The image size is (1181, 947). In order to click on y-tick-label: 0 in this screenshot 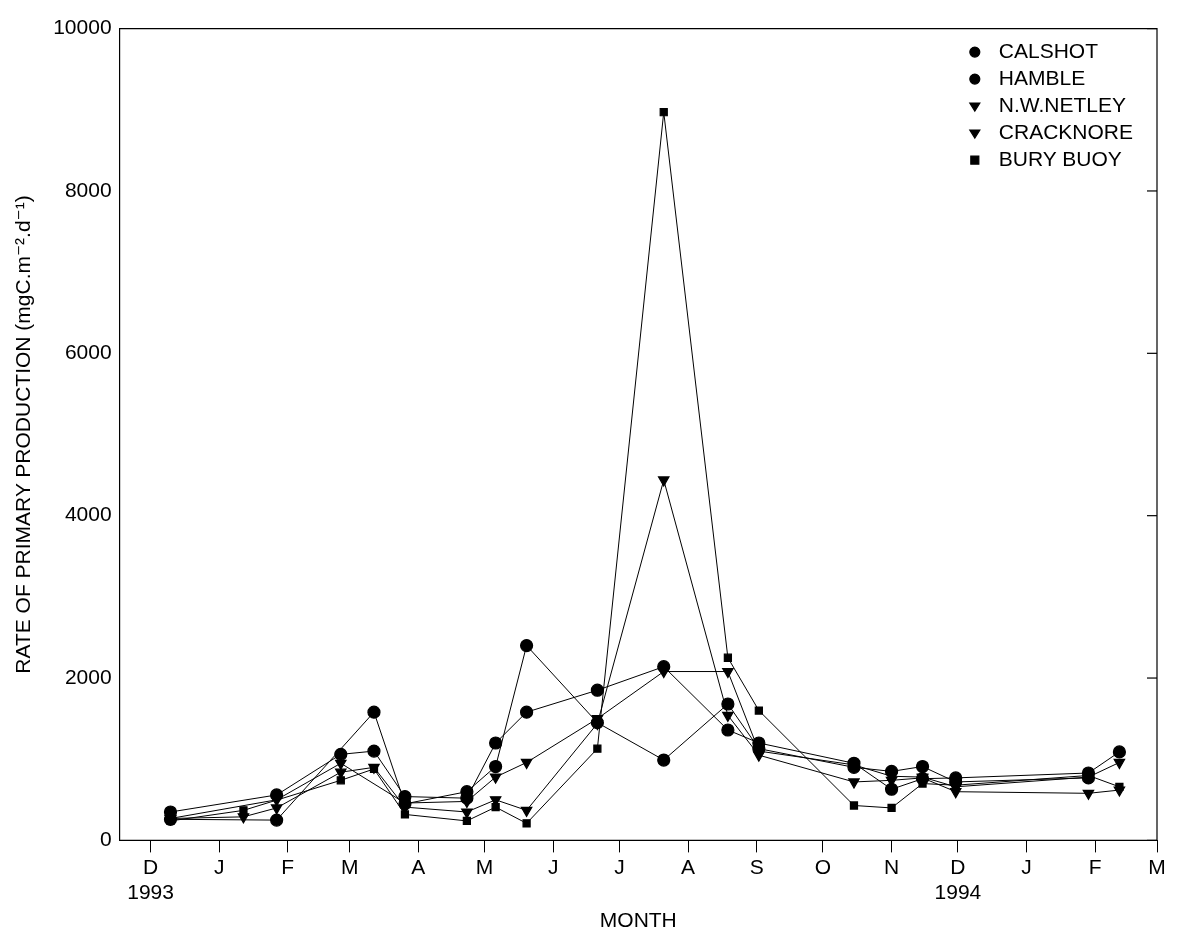, I will do `click(105, 839)`.